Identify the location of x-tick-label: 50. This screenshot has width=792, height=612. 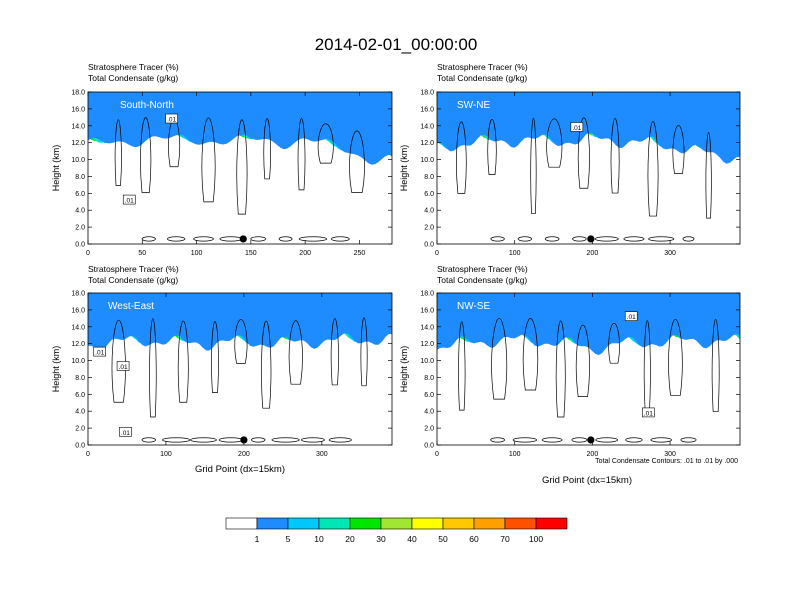
(142, 253).